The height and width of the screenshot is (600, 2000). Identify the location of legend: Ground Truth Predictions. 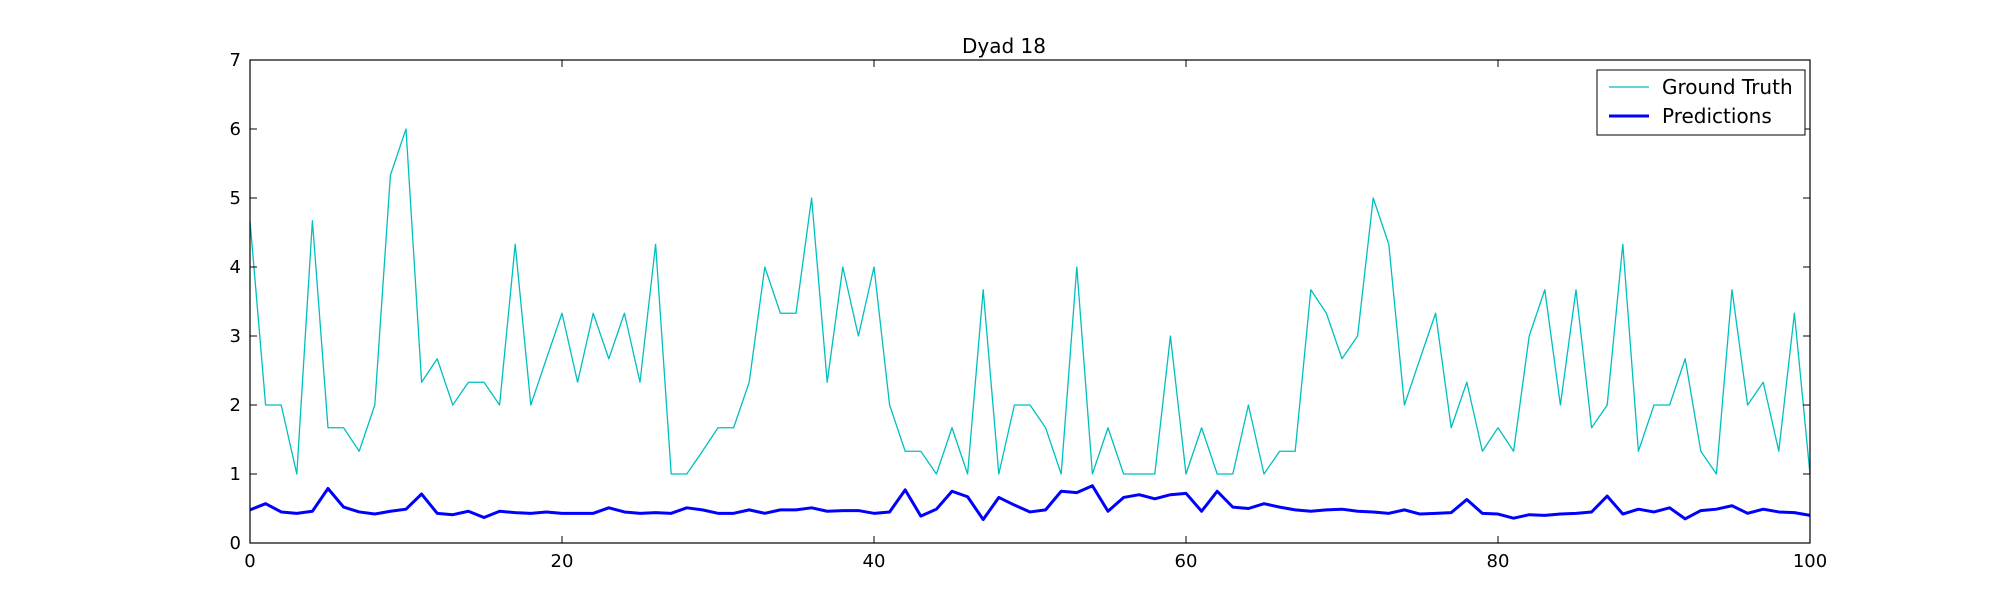
(1701, 102).